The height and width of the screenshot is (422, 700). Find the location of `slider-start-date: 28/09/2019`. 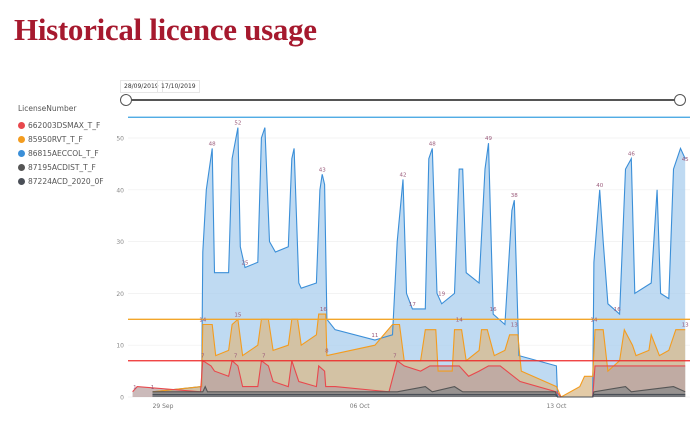

slider-start-date: 28/09/2019 is located at coordinates (141, 86).